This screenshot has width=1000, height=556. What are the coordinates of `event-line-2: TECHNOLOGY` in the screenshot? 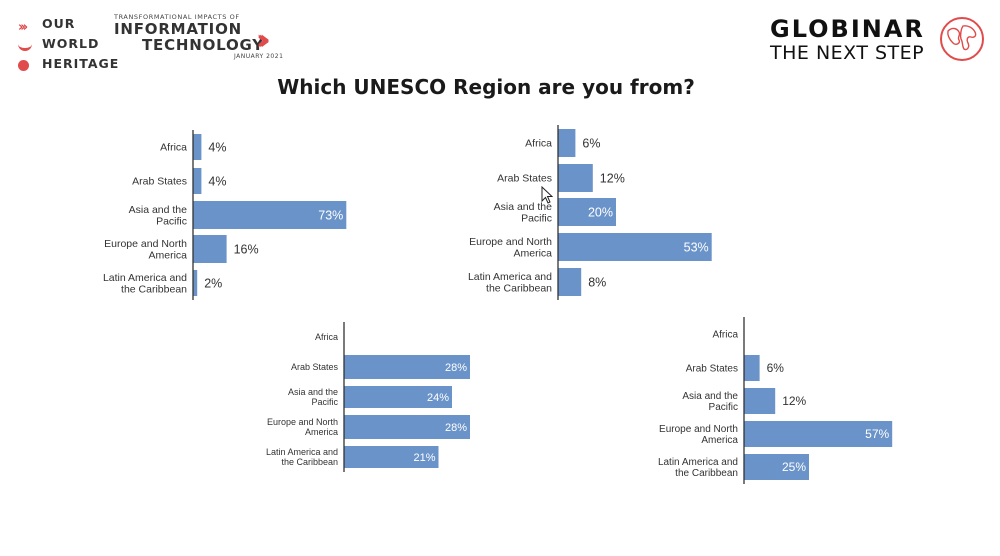 It's located at (203, 45).